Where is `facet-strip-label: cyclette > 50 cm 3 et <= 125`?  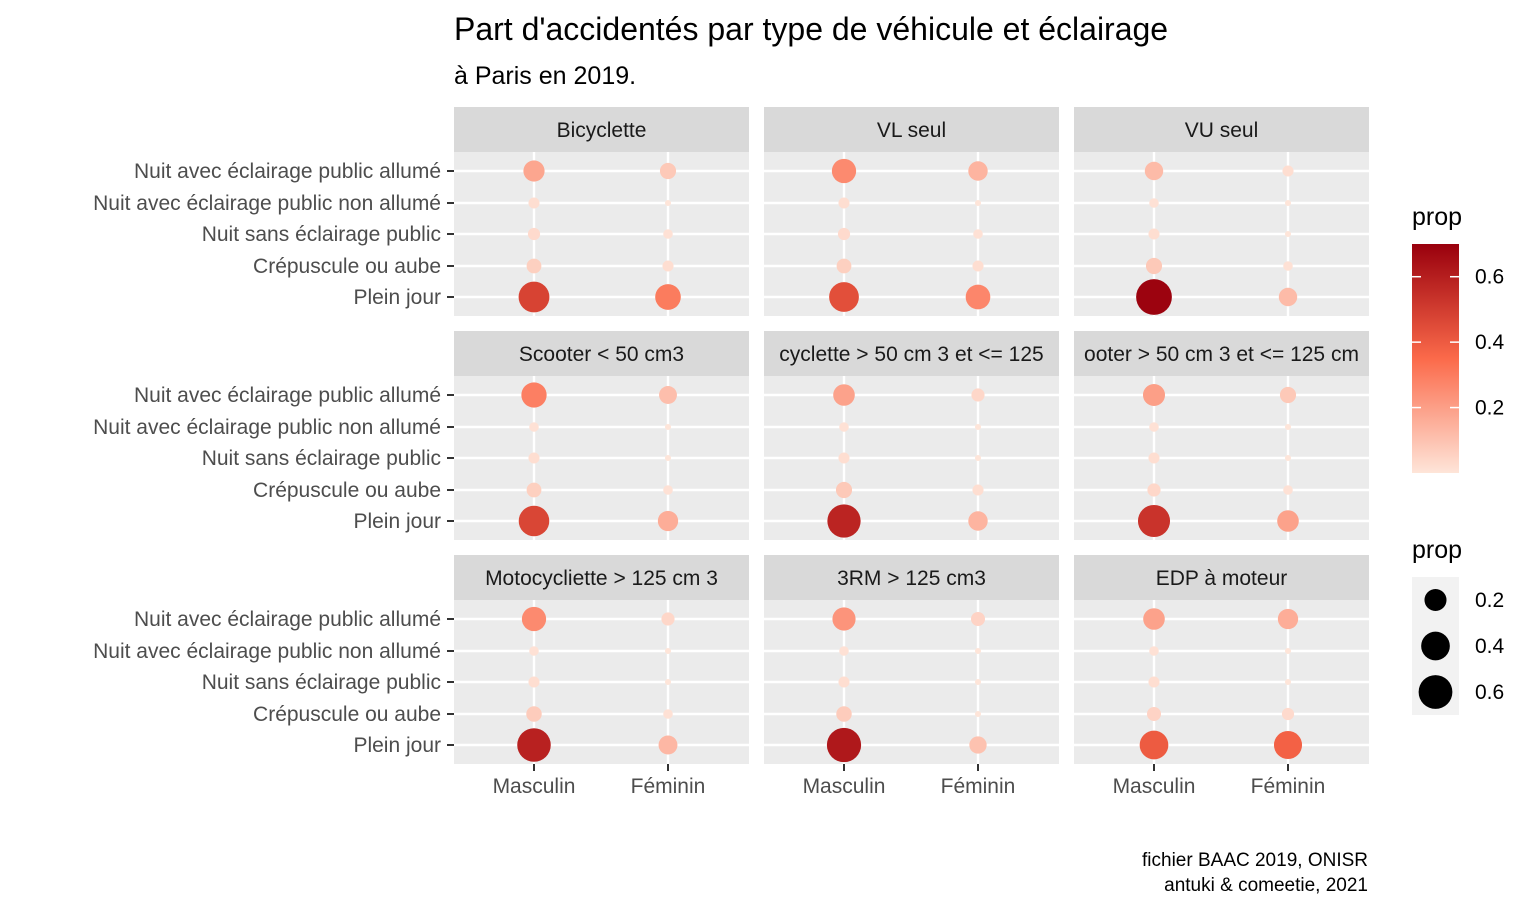
facet-strip-label: cyclette > 50 cm 3 et <= 125 is located at coordinates (911, 354).